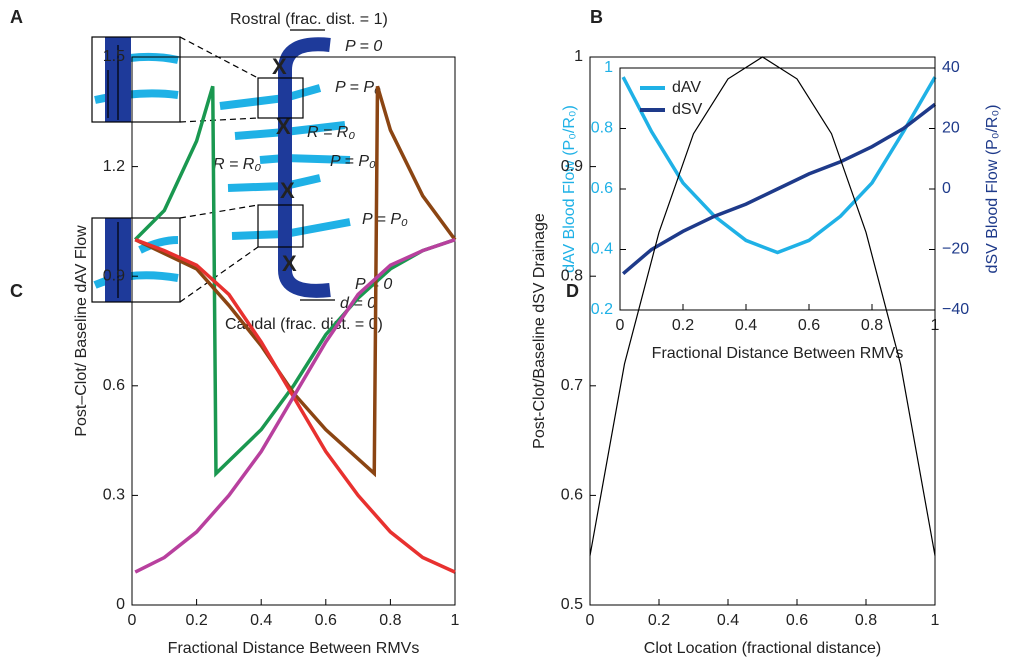  Describe the element at coordinates (363, 46) in the screenshot. I see `label: P = 0` at that location.